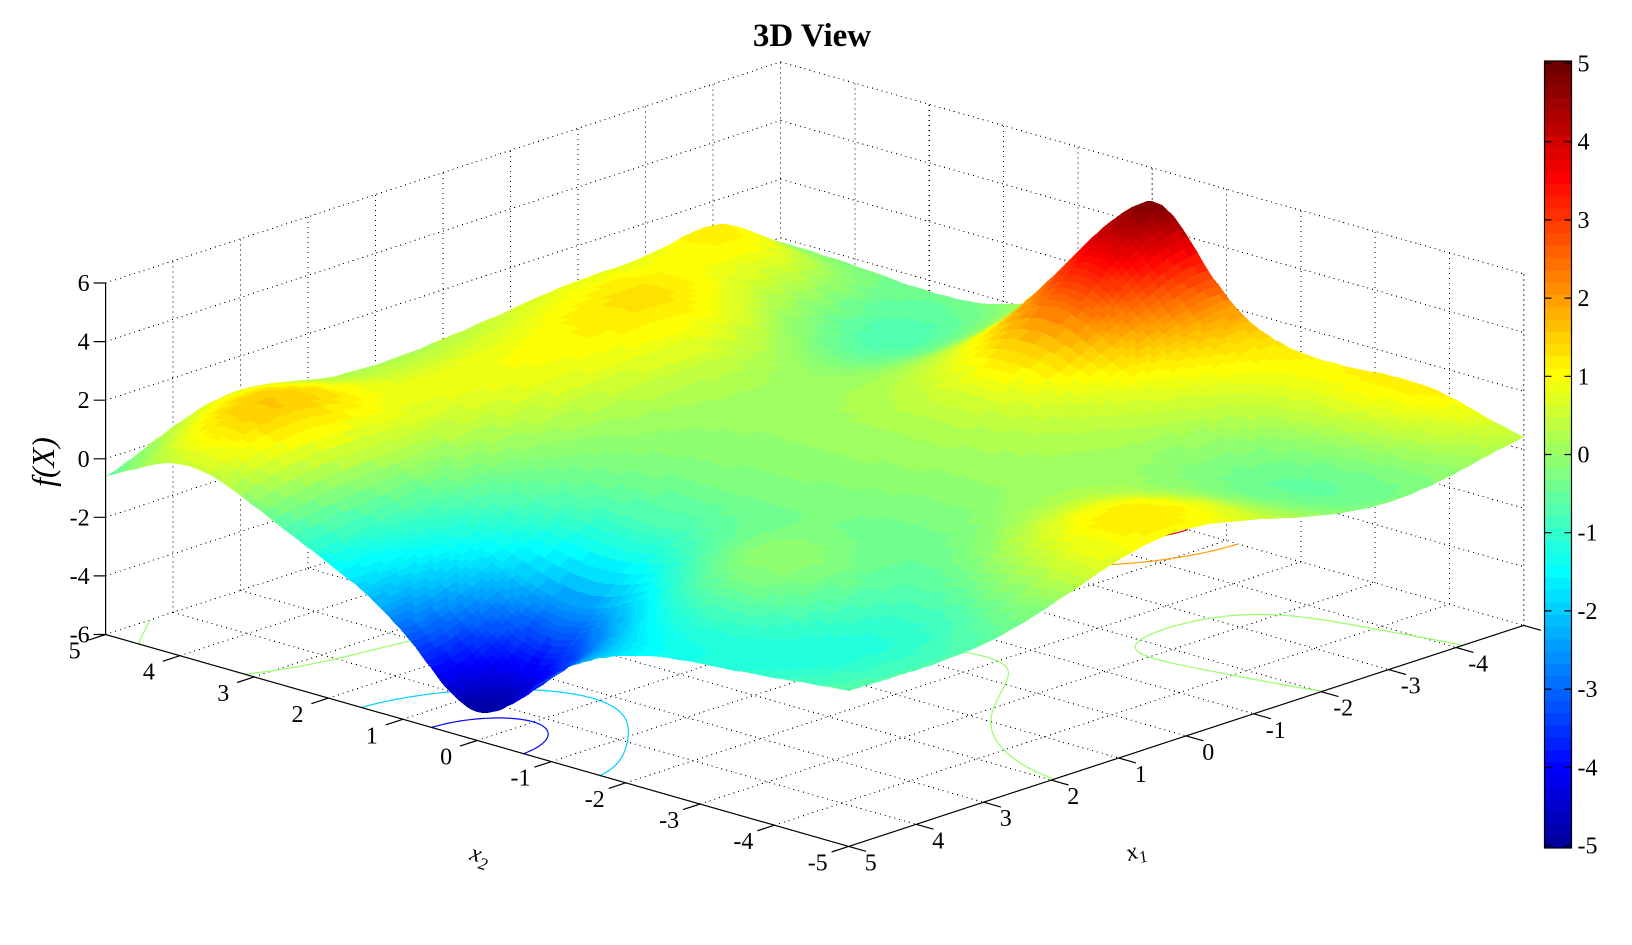  Describe the element at coordinates (812, 36) in the screenshot. I see `svg-text: 3D View` at that location.